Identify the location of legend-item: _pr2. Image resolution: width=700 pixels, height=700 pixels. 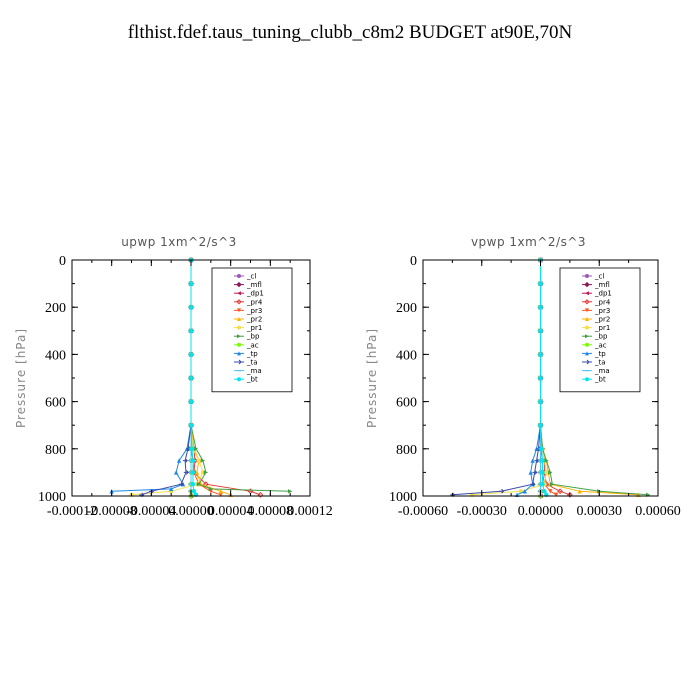
(248, 320).